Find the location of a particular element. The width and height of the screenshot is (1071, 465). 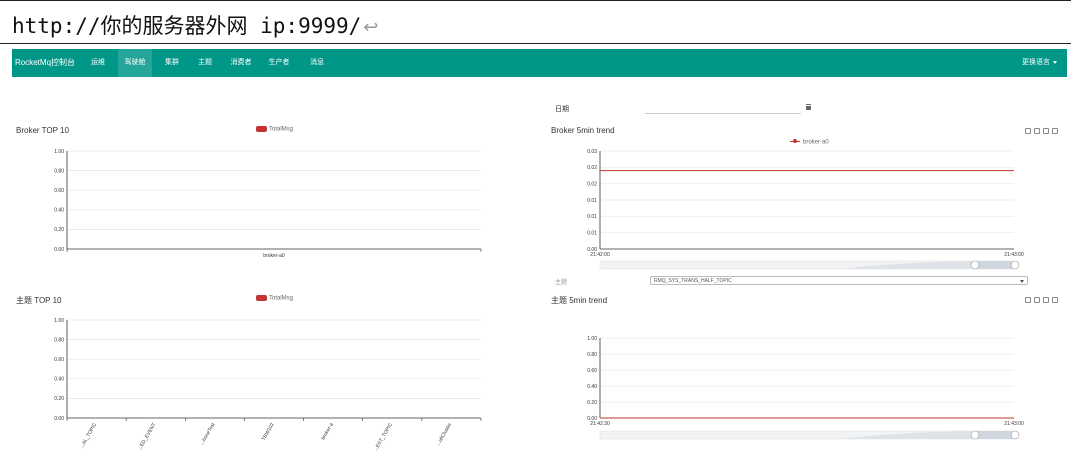

legend-line-swatch is located at coordinates (795, 142).